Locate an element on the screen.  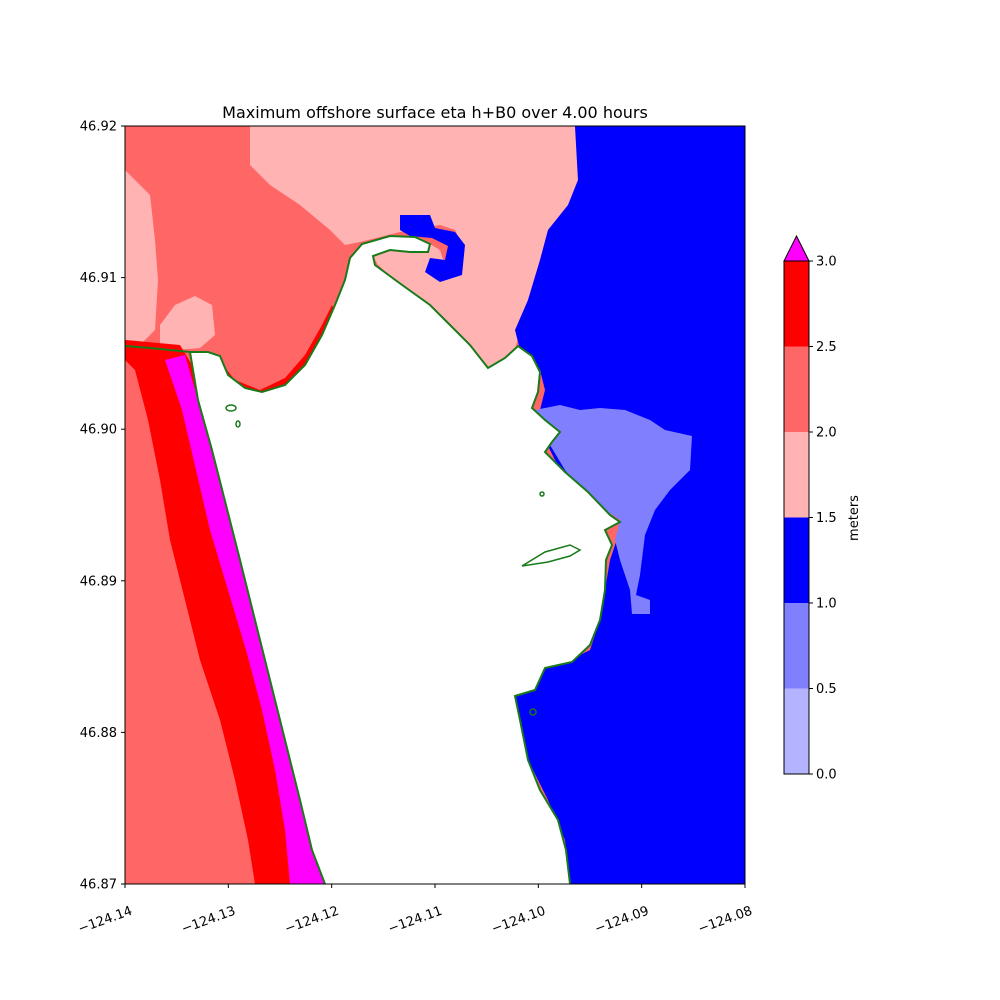
colorbar-tick-label: 2.0 is located at coordinates (826, 433).